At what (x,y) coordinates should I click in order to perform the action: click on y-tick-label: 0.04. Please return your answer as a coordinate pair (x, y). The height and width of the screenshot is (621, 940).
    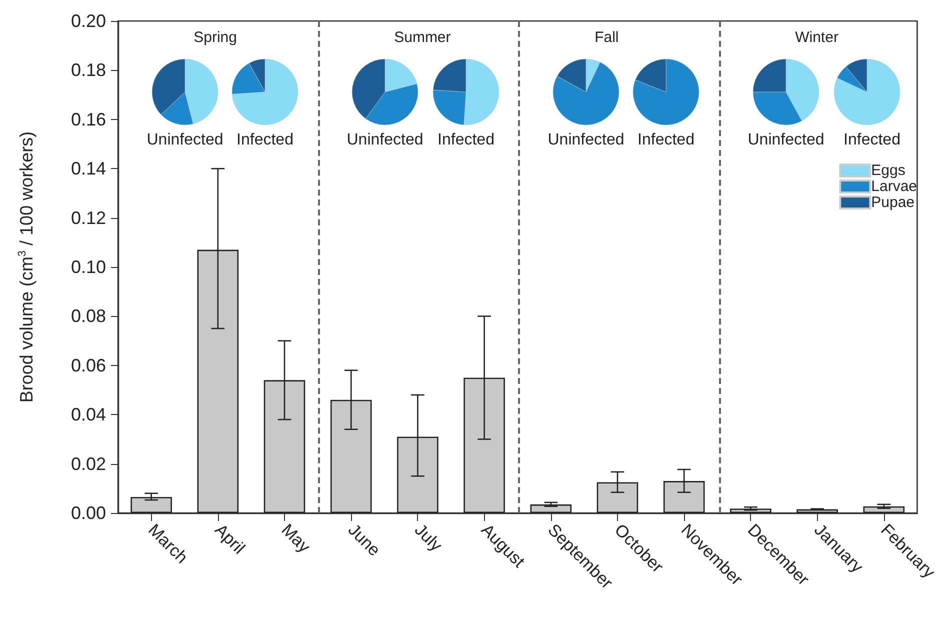
    Looking at the image, I should click on (88, 414).